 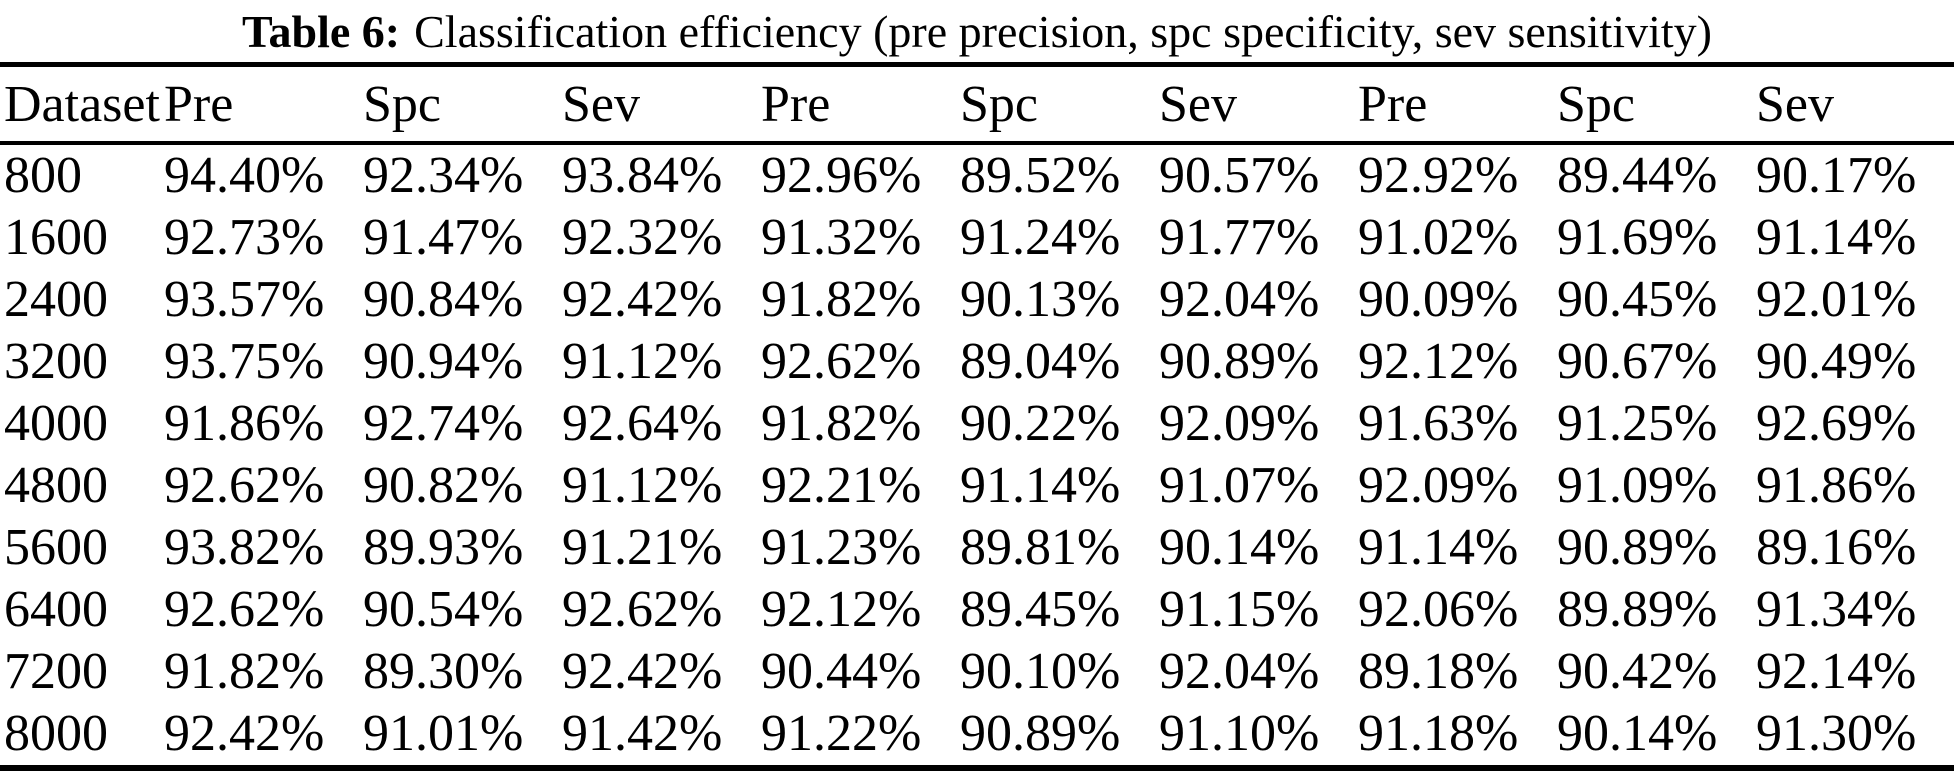 What do you see at coordinates (56, 485) in the screenshot?
I see `dataset-cell: 4800` at bounding box center [56, 485].